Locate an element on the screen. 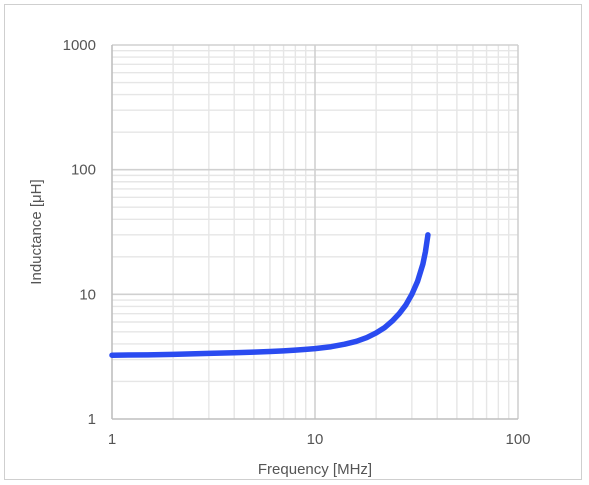 This screenshot has width=589, height=485. y-tick-label: 1000 is located at coordinates (79, 45).